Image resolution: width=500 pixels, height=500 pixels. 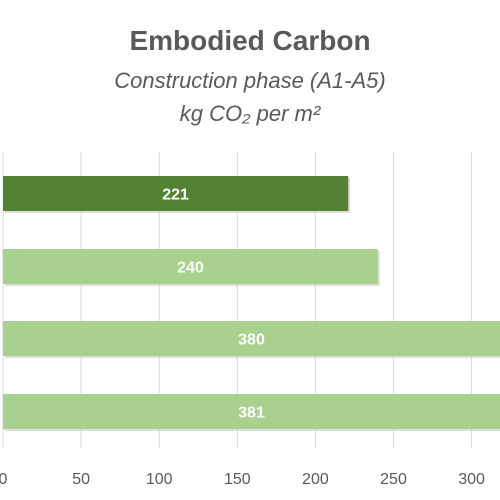 I want to click on bar-label-2: 380, so click(x=251, y=340).